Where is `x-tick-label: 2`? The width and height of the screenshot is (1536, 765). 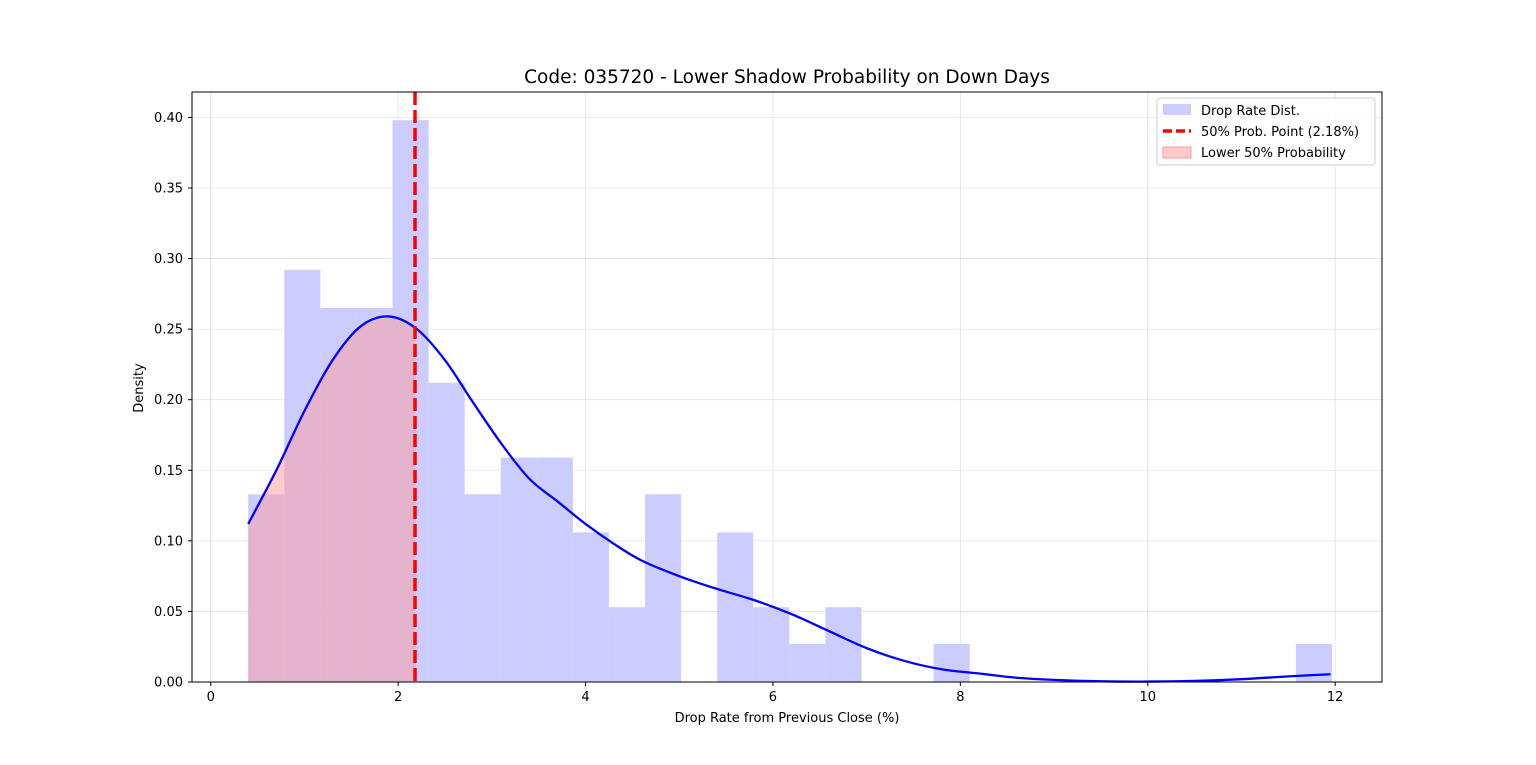
x-tick-label: 2 is located at coordinates (398, 697).